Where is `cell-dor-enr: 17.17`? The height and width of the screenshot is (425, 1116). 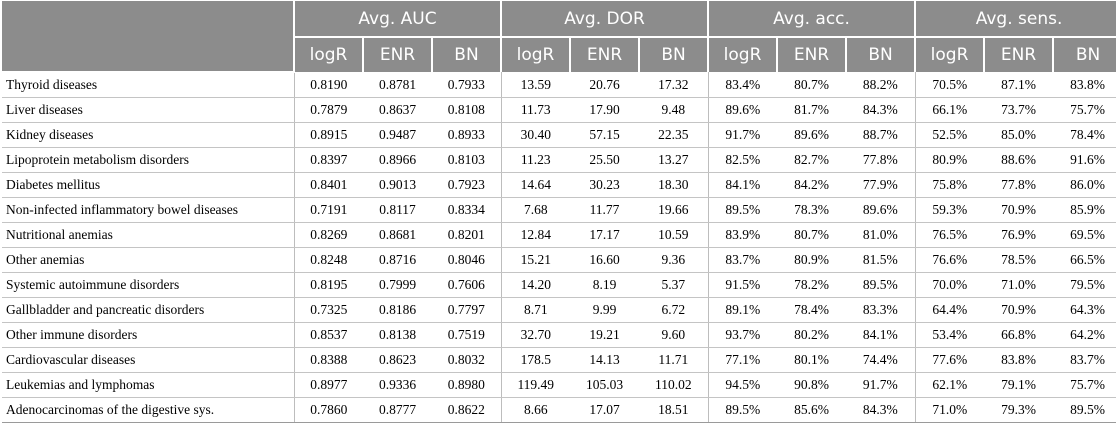 cell-dor-enr: 17.17 is located at coordinates (604, 235).